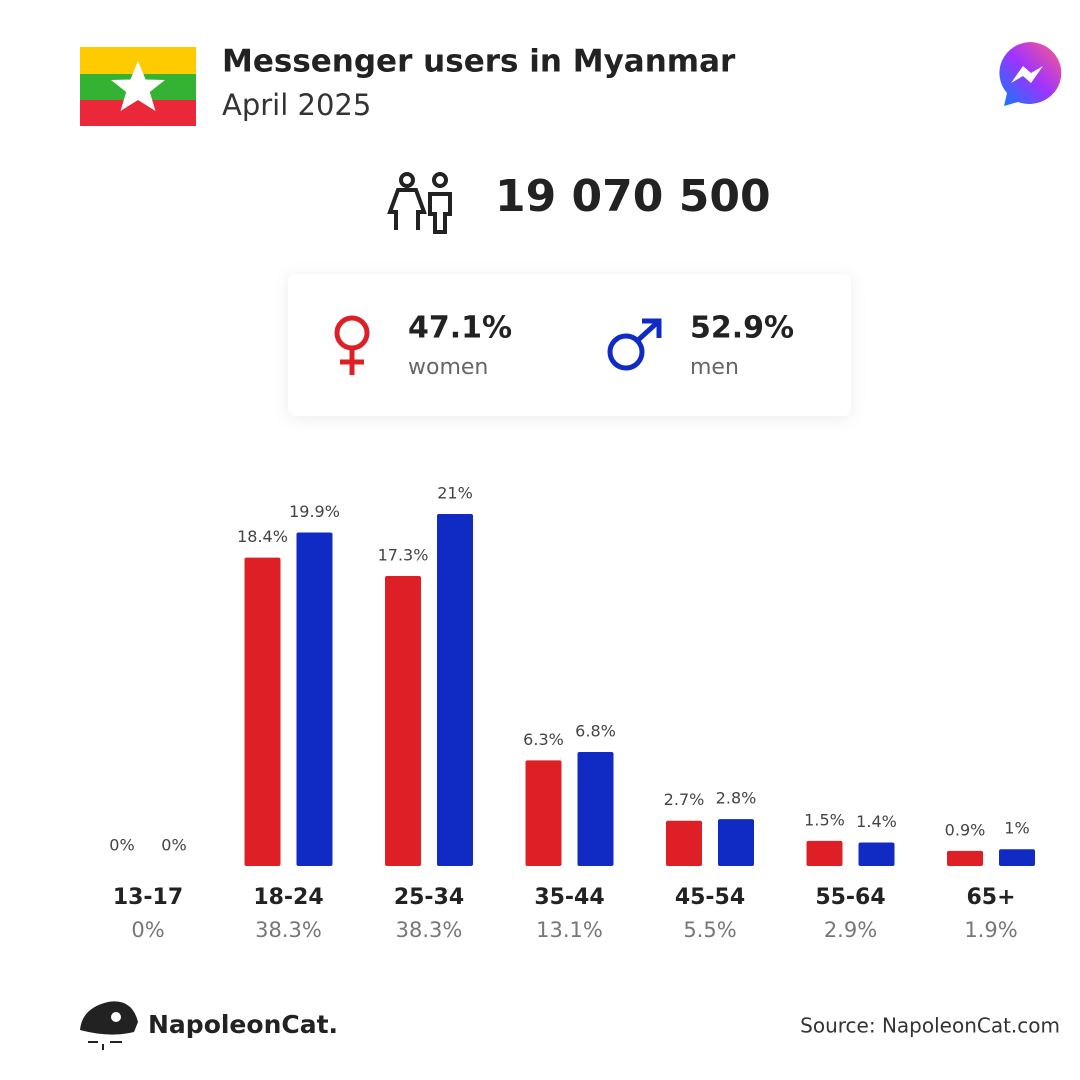  I want to click on brand-name: NapoleonCat., so click(243, 1024).